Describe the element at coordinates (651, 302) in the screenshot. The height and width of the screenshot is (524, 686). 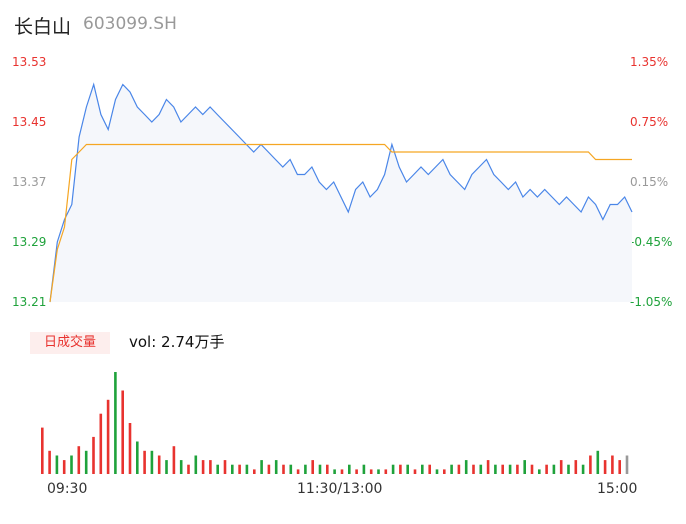
I see `y-tick-right-4: -1.05%` at that location.